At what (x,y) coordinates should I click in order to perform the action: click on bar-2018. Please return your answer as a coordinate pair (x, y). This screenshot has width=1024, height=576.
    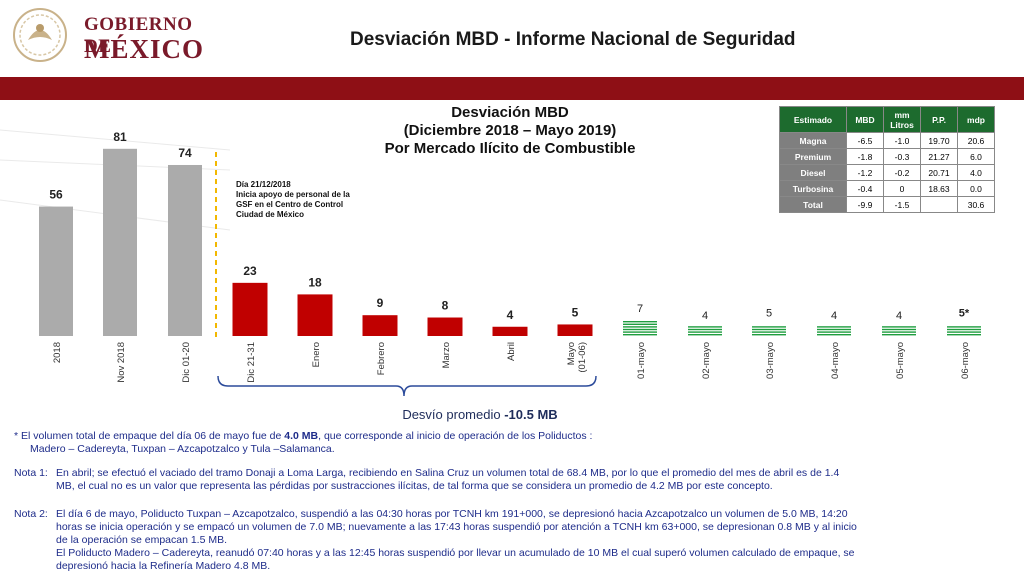
    Looking at the image, I should click on (56, 271).